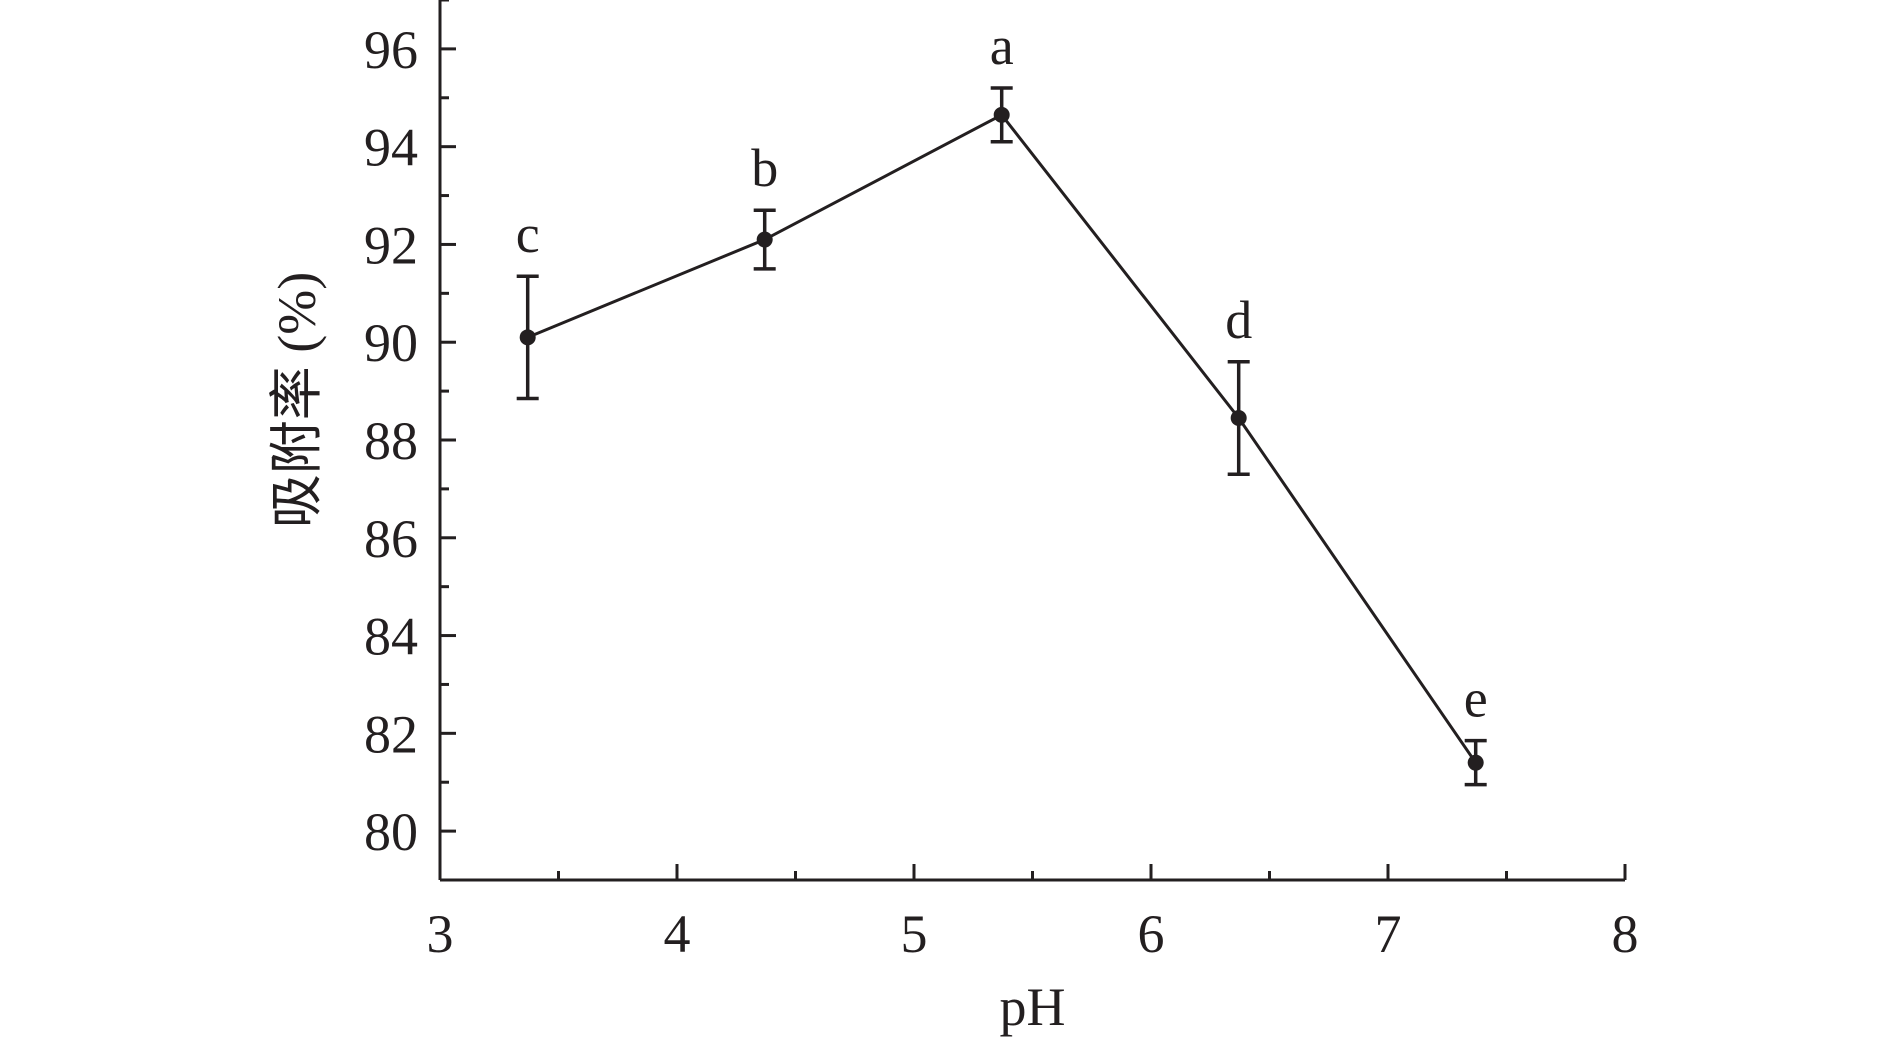  I want to click on y-tick-label: 90, so click(391, 343).